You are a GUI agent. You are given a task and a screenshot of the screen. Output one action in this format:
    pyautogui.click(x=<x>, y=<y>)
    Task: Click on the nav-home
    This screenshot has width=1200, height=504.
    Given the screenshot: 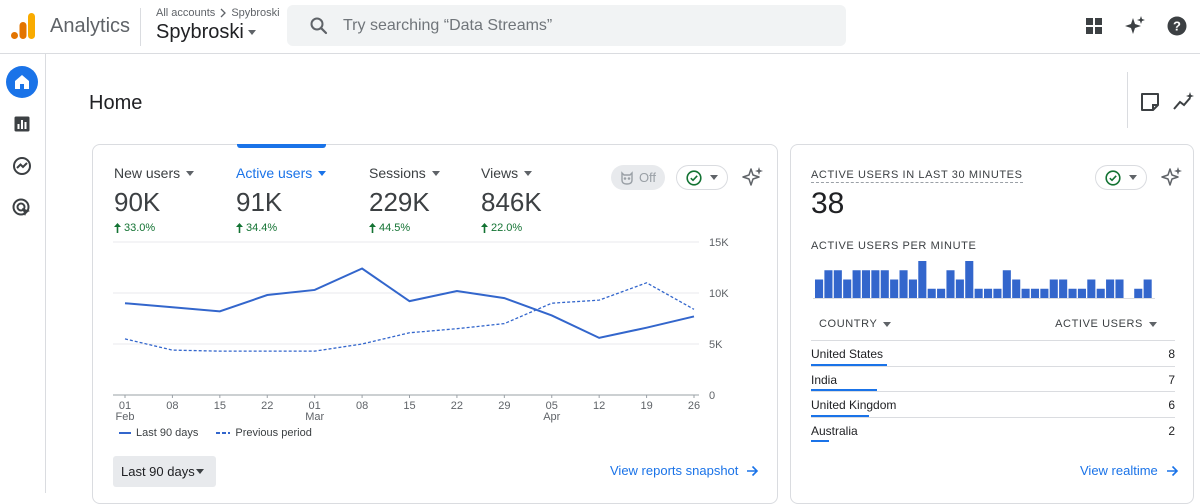 What is the action you would take?
    pyautogui.click(x=22, y=82)
    